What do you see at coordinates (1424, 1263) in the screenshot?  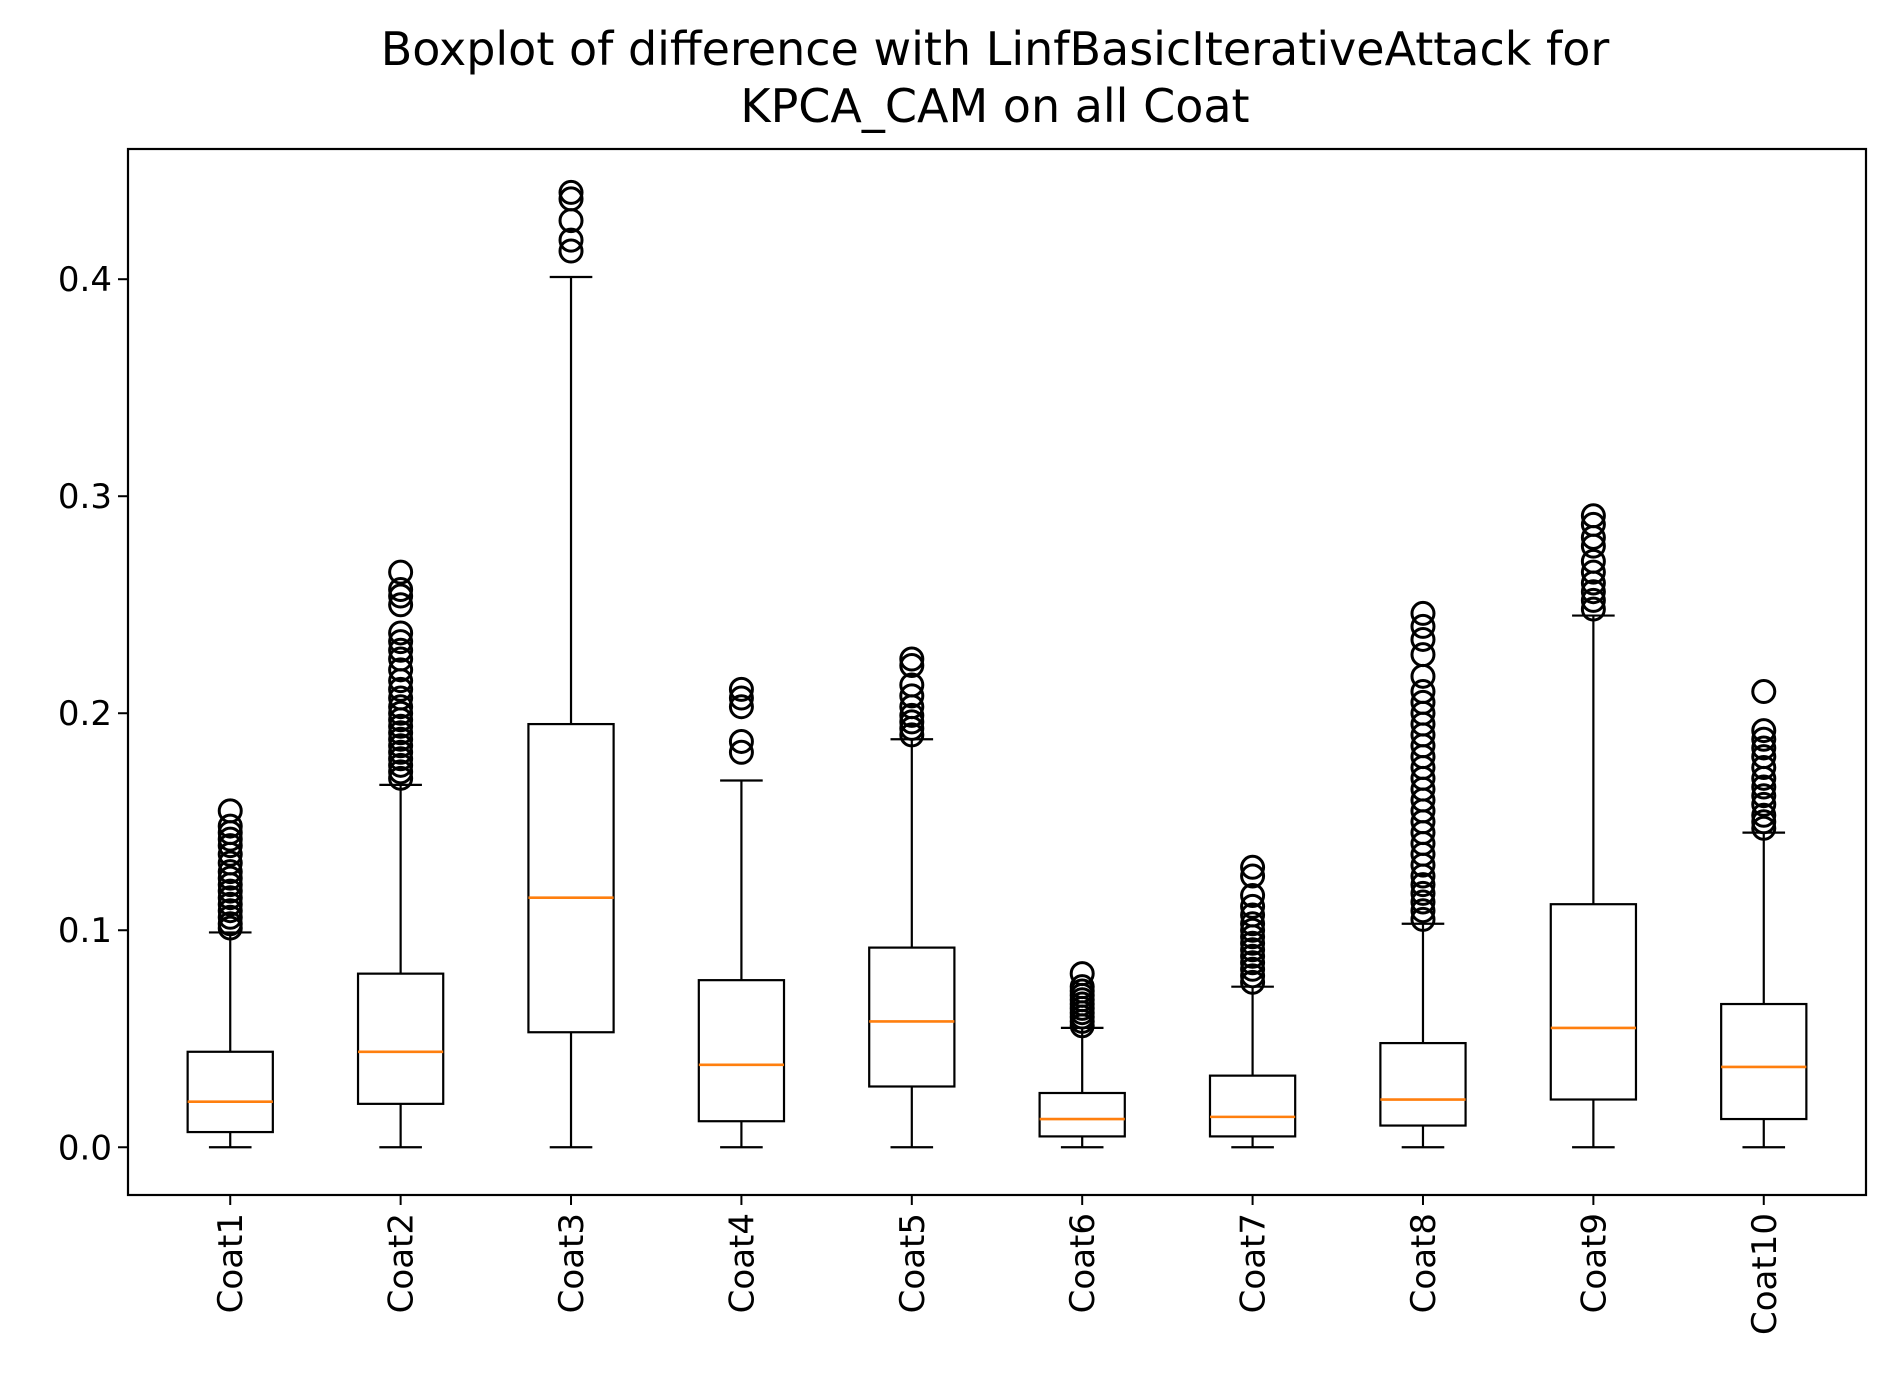 I see `x-tick-label: Coat8` at bounding box center [1424, 1263].